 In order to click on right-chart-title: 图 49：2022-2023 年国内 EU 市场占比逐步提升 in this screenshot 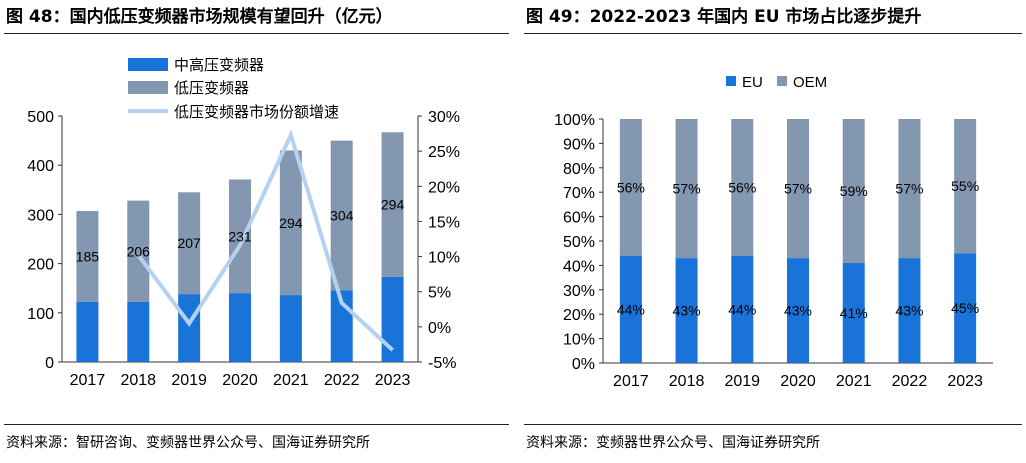, I will do `click(724, 17)`.